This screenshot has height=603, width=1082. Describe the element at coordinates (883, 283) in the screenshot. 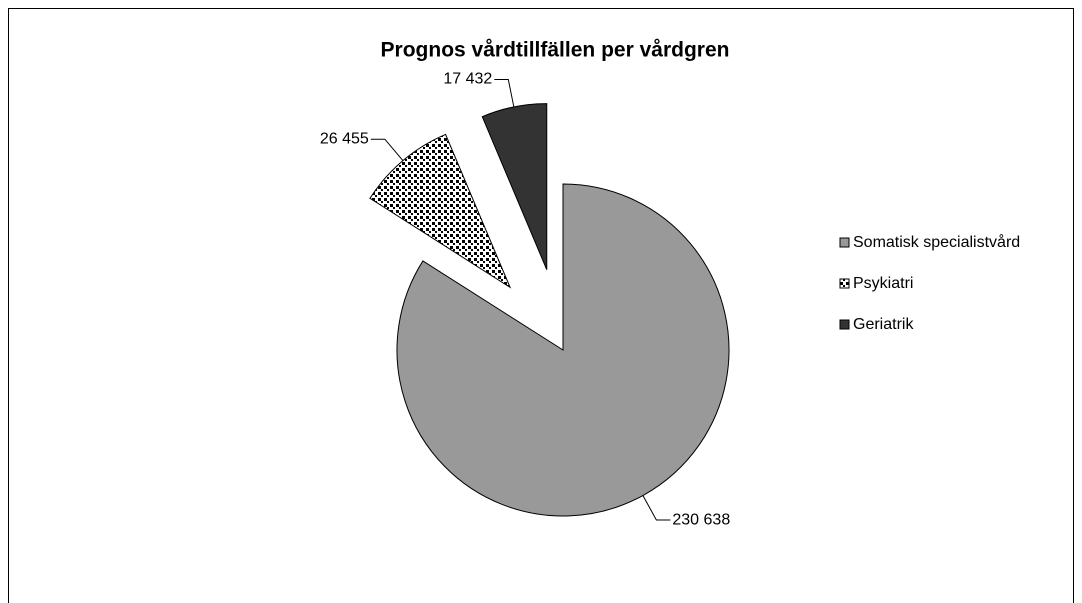

I see `legend-label: Psykiatri` at that location.